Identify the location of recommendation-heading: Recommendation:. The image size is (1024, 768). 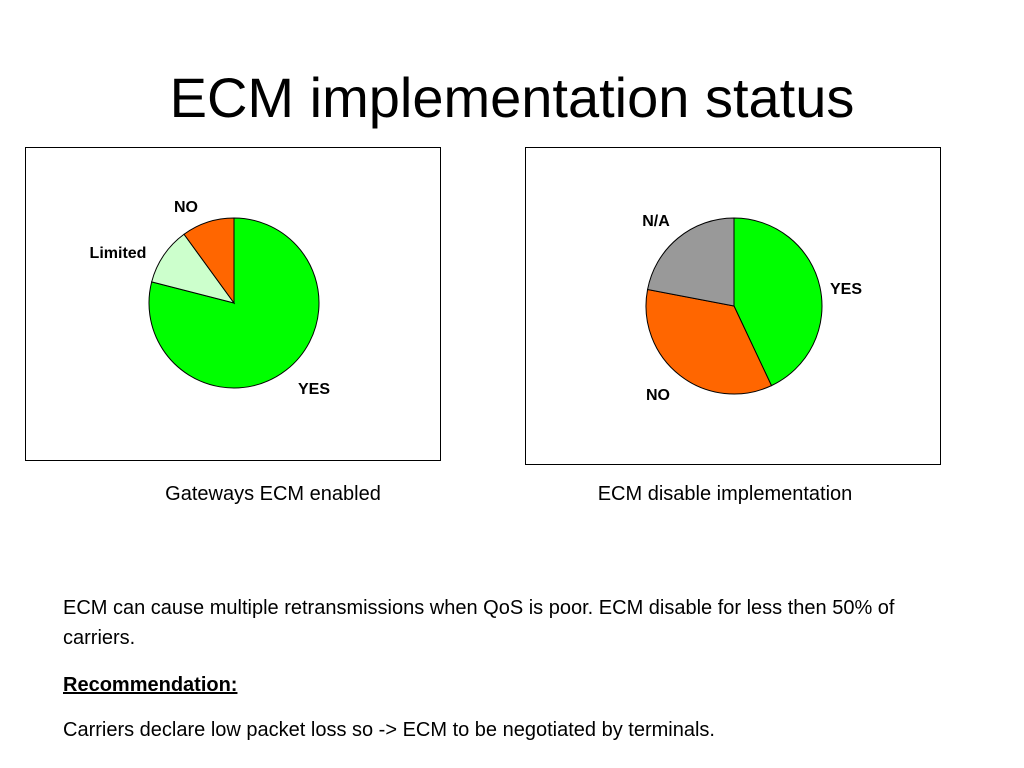
(150, 685).